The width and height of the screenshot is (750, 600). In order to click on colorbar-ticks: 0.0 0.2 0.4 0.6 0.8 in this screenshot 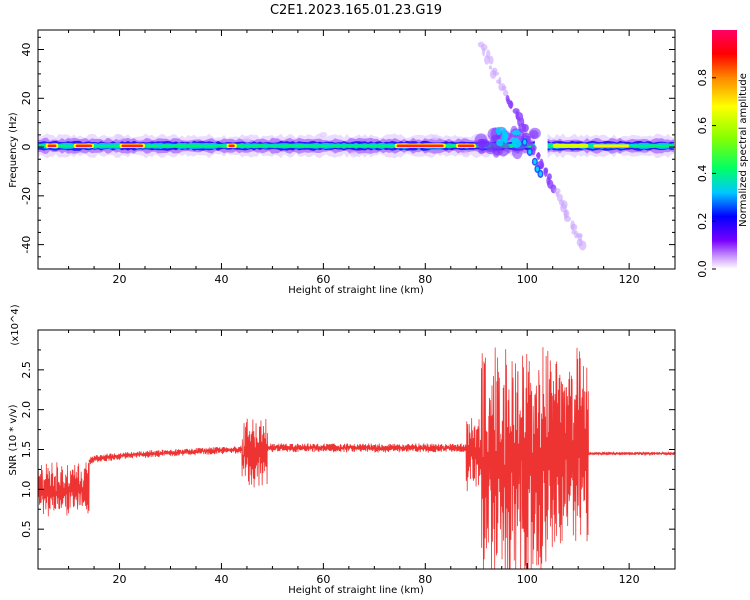, I will do `click(706, 173)`.